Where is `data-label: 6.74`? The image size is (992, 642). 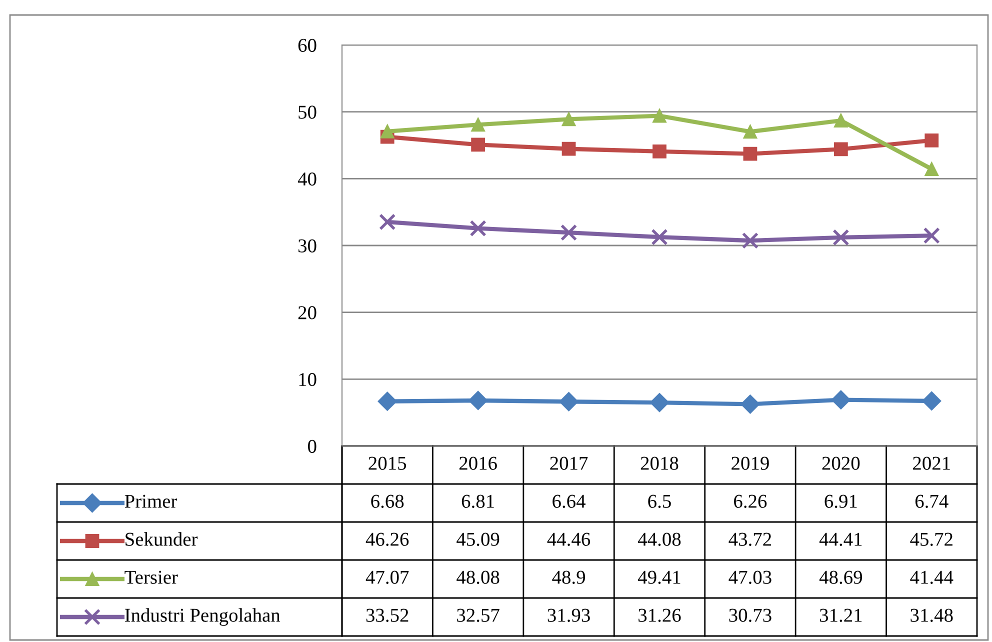
data-label: 6.74 is located at coordinates (931, 501).